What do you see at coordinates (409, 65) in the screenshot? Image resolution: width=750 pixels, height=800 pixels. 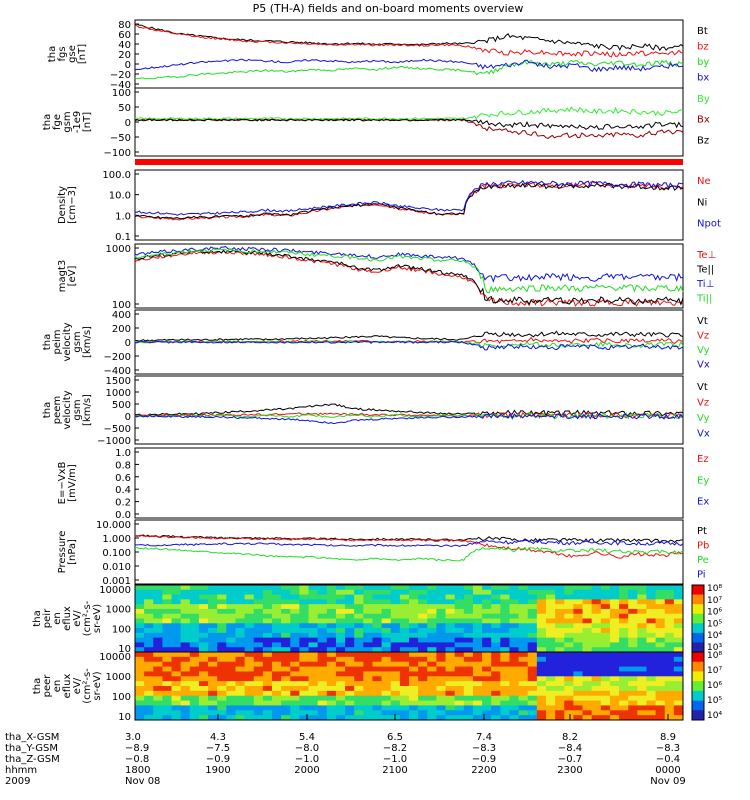 I see `series-line-bx` at bounding box center [409, 65].